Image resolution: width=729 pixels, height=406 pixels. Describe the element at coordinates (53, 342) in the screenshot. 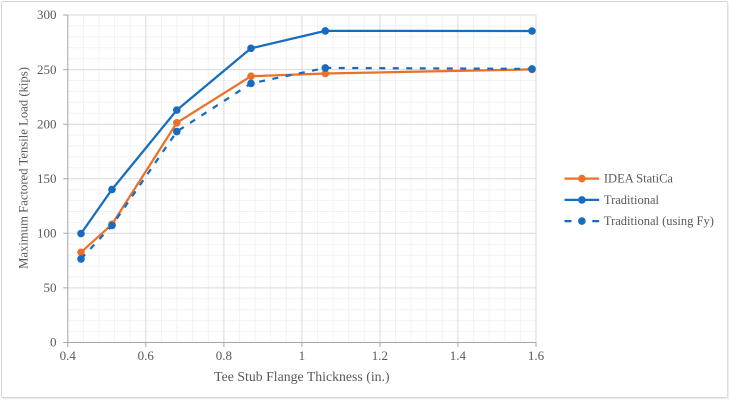

I see `svg-text: 0` at that location.